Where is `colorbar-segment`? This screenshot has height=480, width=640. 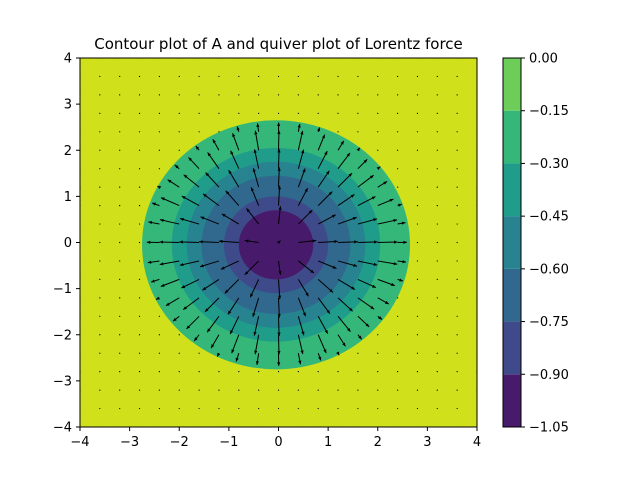 colorbar-segment is located at coordinates (512, 137).